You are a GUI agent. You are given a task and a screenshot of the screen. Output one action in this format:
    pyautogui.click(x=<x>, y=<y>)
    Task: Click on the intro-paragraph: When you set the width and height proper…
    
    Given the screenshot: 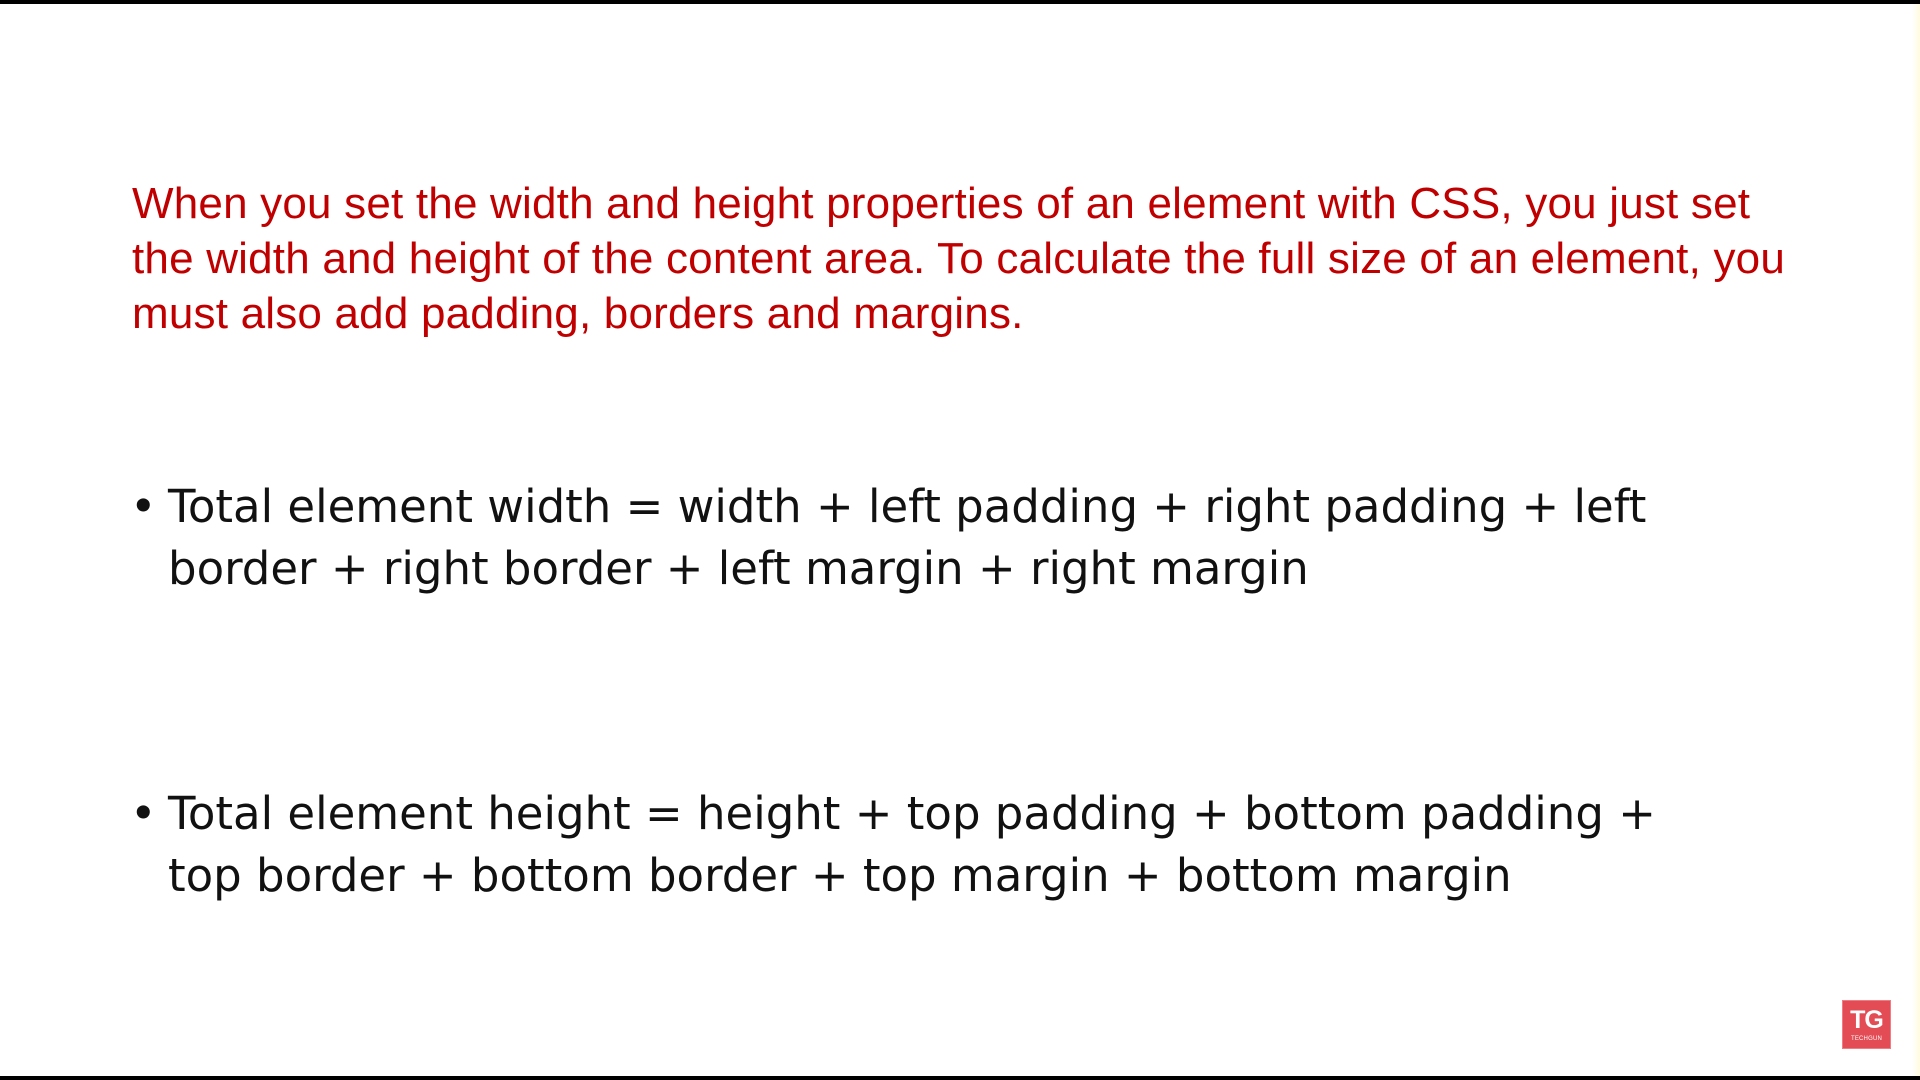 What is the action you would take?
    pyautogui.click(x=958, y=258)
    